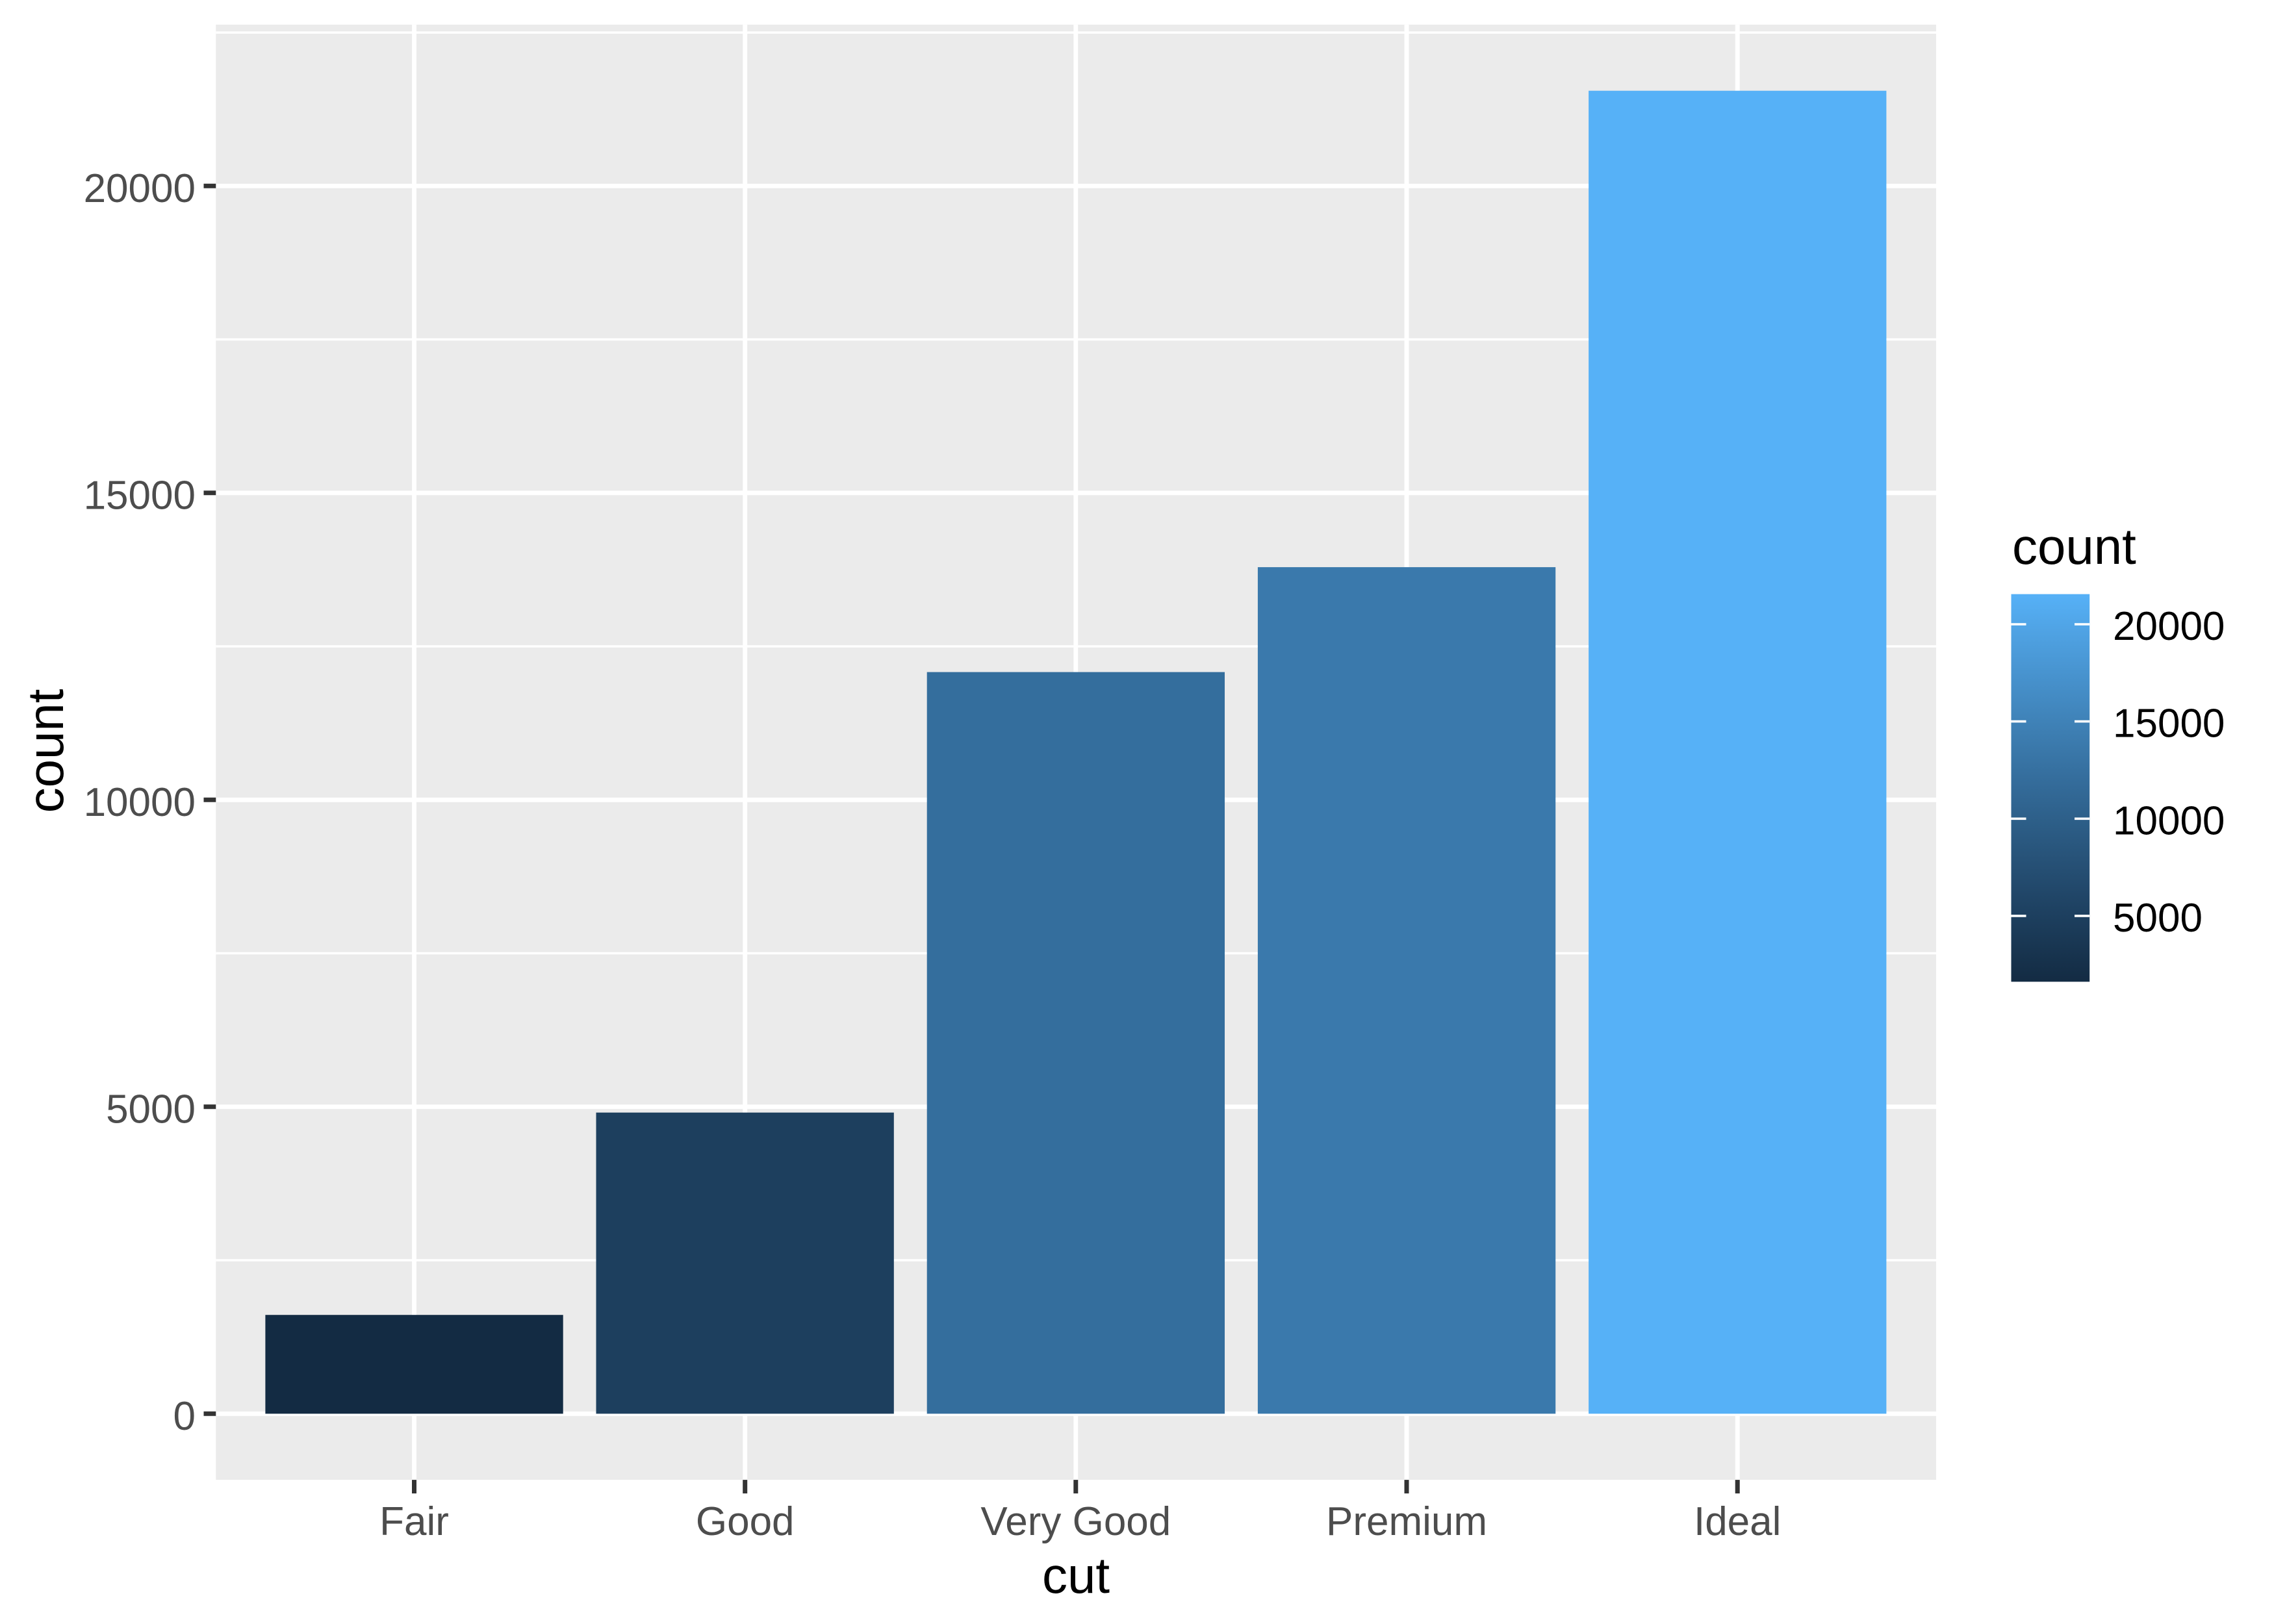 The image size is (2274, 1624). What do you see at coordinates (1075, 1521) in the screenshot?
I see `svg-text: Very Good` at bounding box center [1075, 1521].